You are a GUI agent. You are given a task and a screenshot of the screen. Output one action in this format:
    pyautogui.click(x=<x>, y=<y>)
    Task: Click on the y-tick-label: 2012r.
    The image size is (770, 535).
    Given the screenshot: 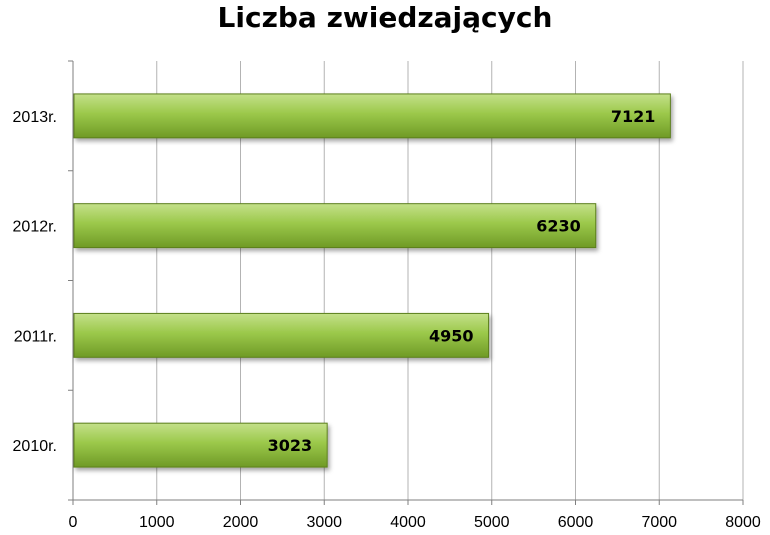 What is the action you would take?
    pyautogui.click(x=35, y=227)
    